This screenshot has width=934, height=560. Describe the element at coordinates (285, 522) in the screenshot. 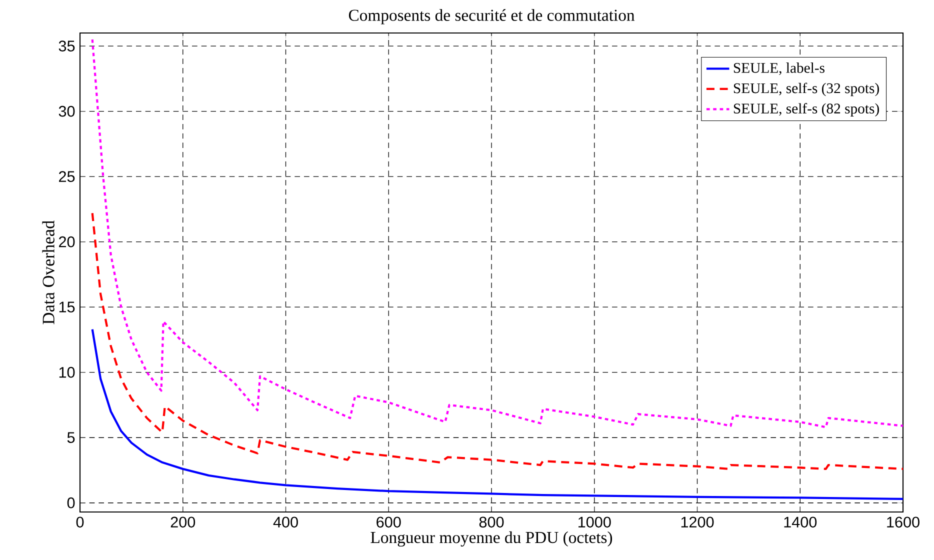

I see `x-tick-label: 400` at that location.